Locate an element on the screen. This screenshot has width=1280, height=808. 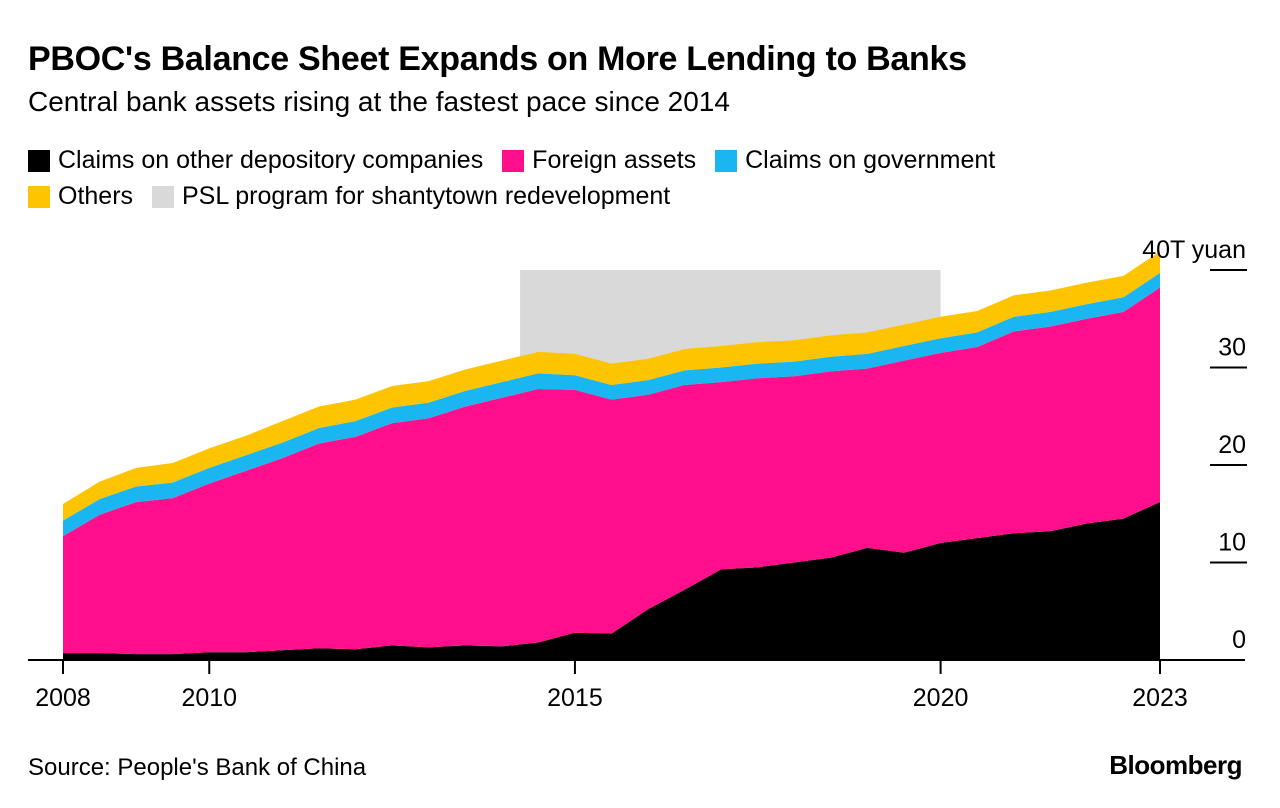
legend-label: Others is located at coordinates (96, 196).